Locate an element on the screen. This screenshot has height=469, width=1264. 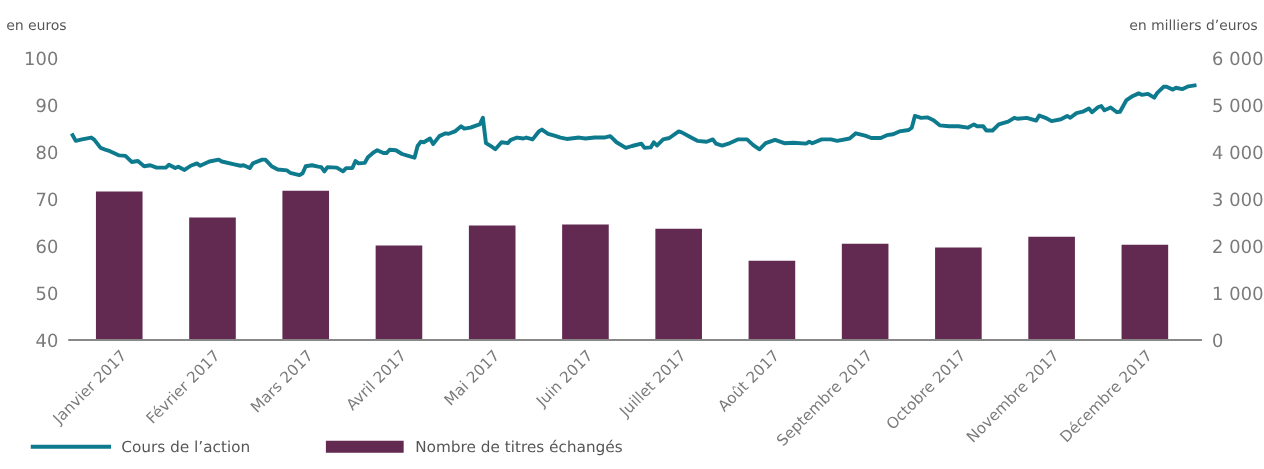
y2-tick-label: 2 000 is located at coordinates (1238, 246).